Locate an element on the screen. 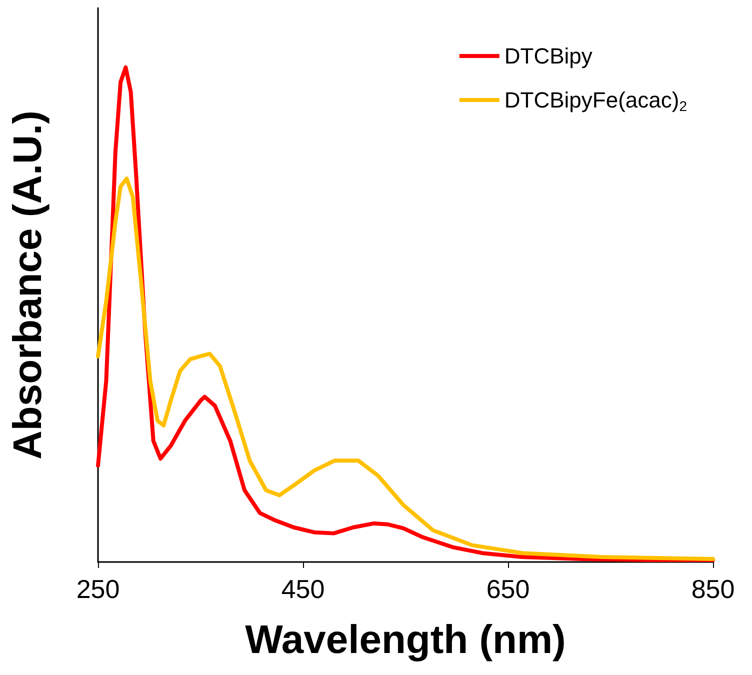 The width and height of the screenshot is (752, 675). x-tick-label: 850 is located at coordinates (713, 589).